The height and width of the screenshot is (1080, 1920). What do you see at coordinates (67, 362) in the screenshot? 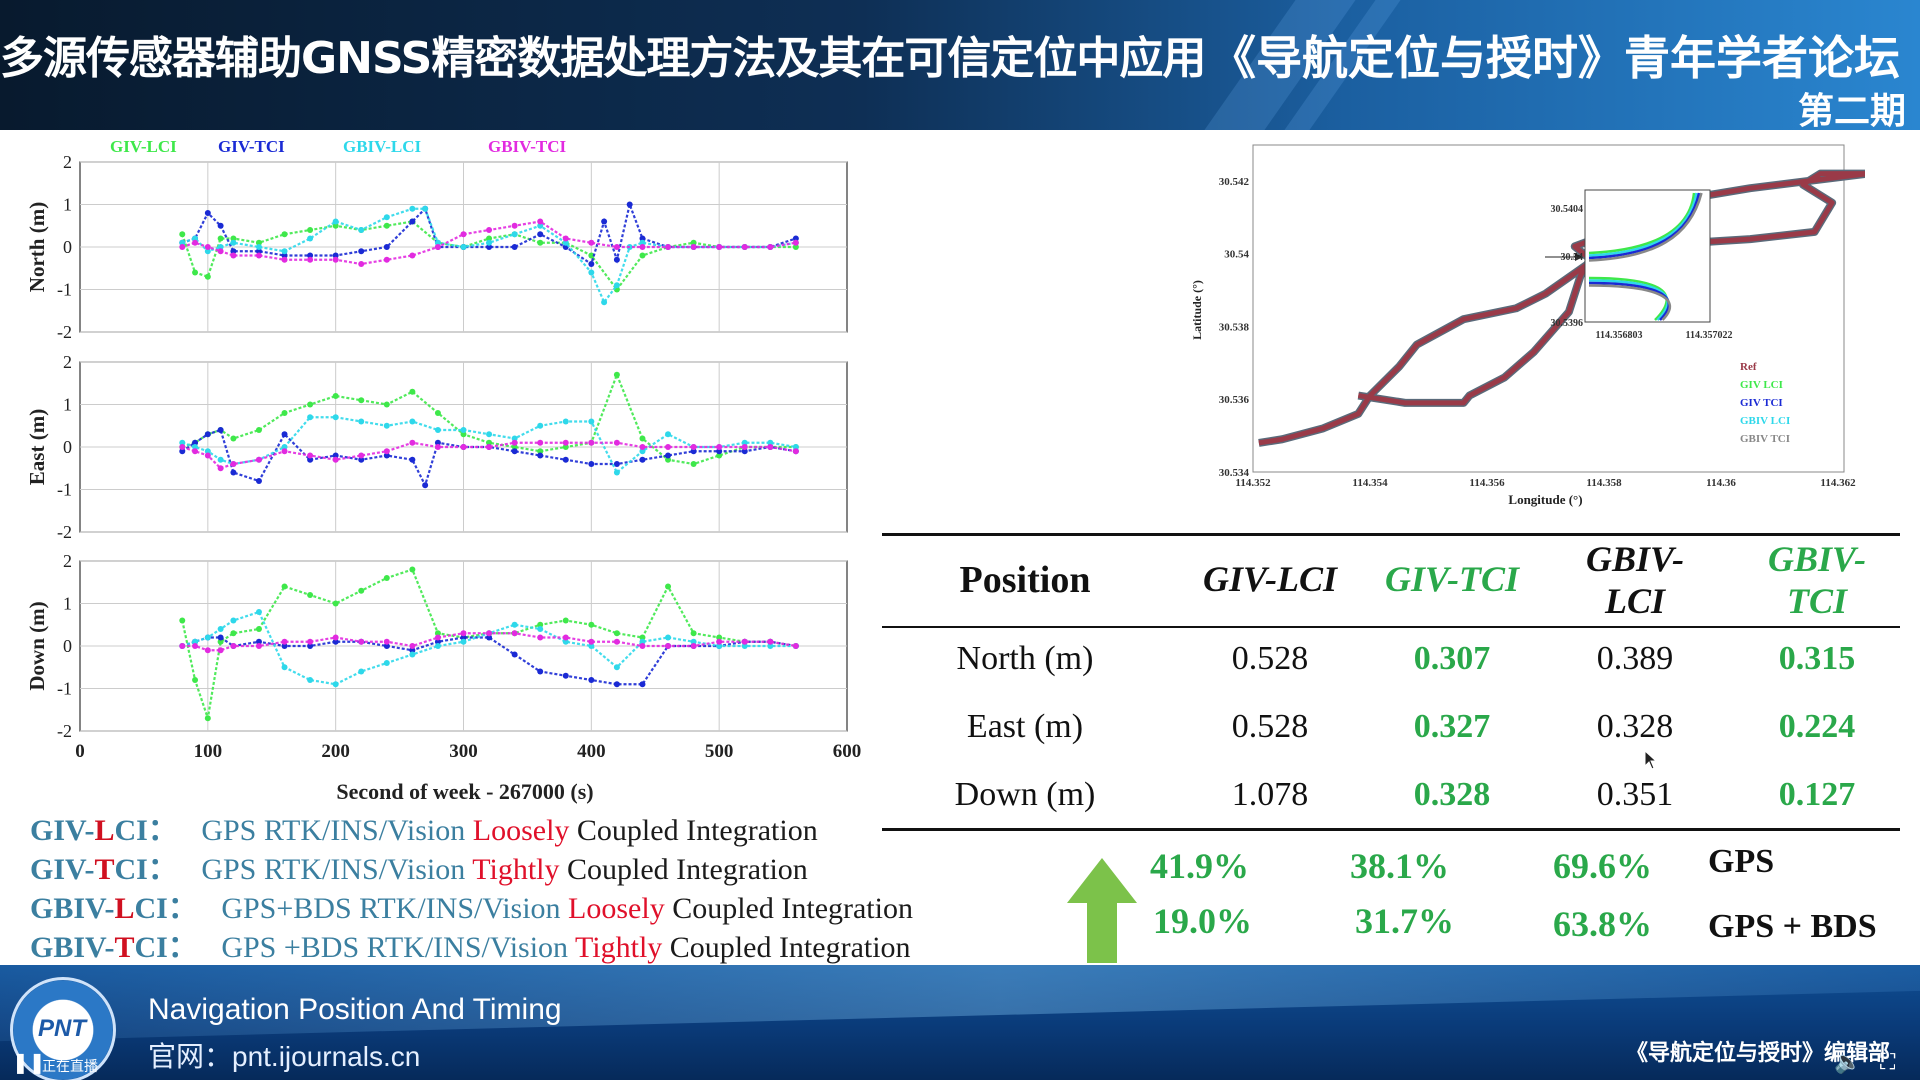
I see `y-tick-label: 2` at bounding box center [67, 362].